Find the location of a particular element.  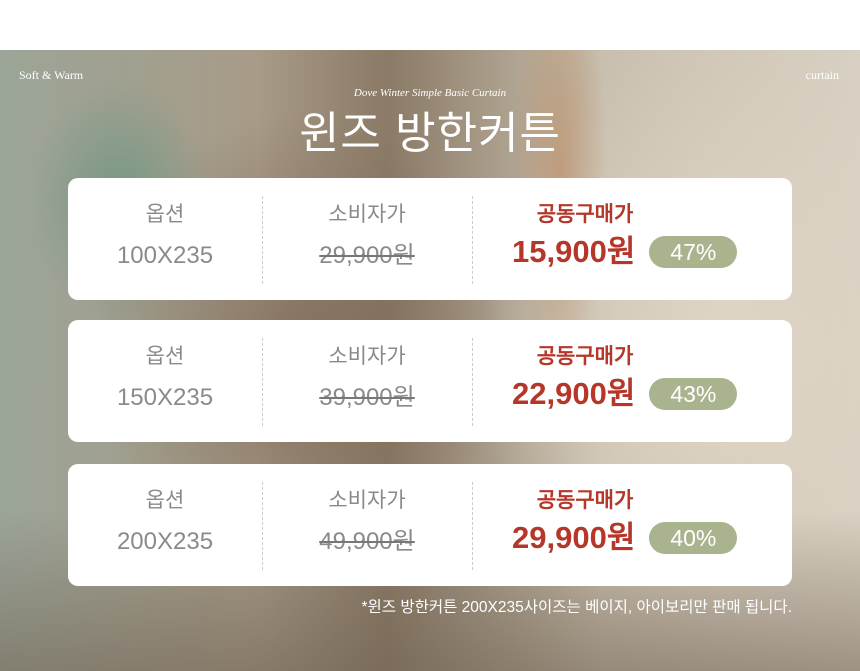

retail-price: 29,900원 is located at coordinates (367, 255).